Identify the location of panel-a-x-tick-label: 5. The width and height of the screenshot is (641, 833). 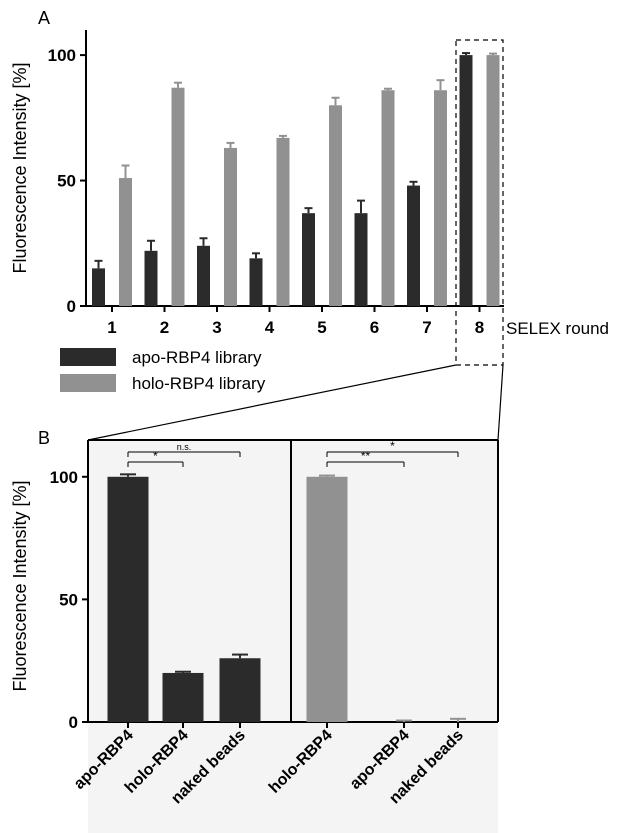
(321, 327).